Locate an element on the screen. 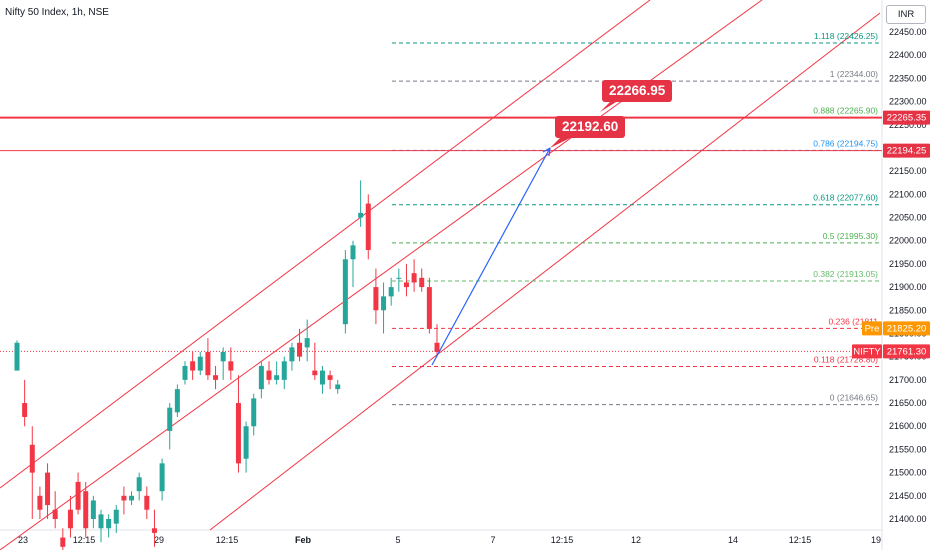 The height and width of the screenshot is (550, 932). last-price-tag-bg is located at coordinates (906, 351).